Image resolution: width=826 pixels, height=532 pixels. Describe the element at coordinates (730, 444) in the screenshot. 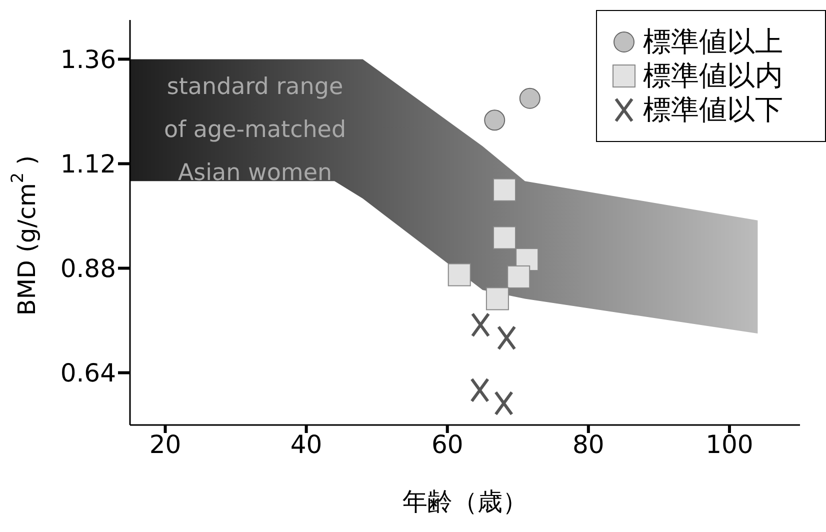

I see `x-tick-label: 100` at that location.